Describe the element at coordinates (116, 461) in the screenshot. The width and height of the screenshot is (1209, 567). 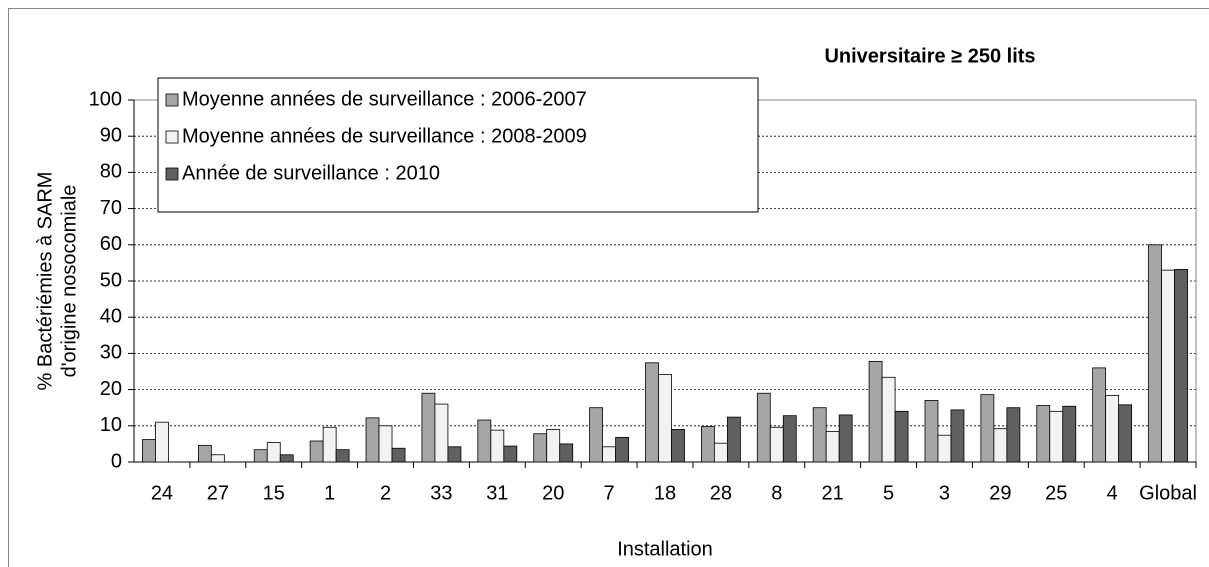
I see `y-tick-label: 0` at that location.